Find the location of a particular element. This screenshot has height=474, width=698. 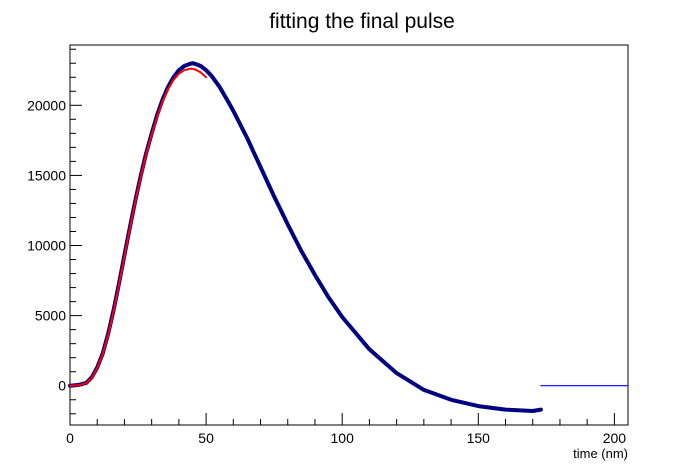

chart-title: fitting the final pulse is located at coordinates (362, 21).